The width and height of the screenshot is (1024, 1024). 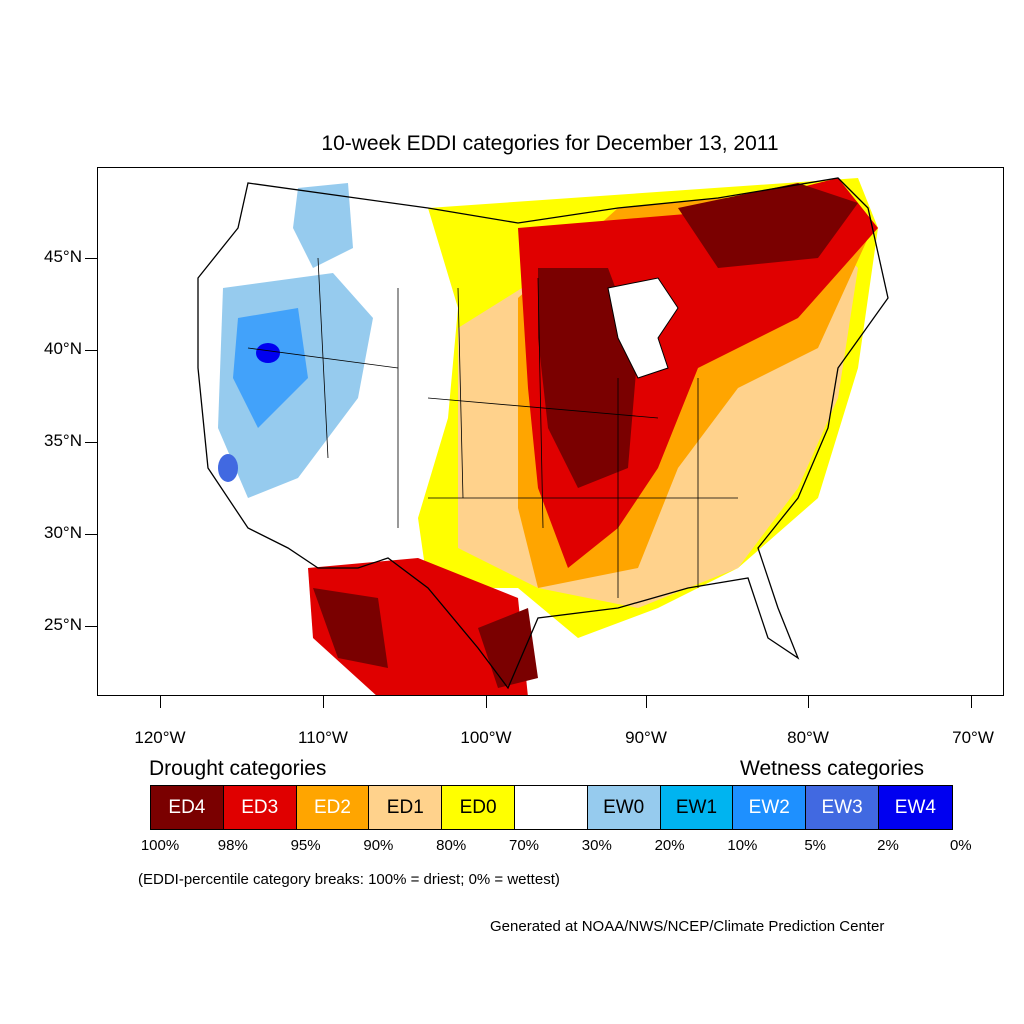 I want to click on lon-label-110: 110°W, so click(x=323, y=737).